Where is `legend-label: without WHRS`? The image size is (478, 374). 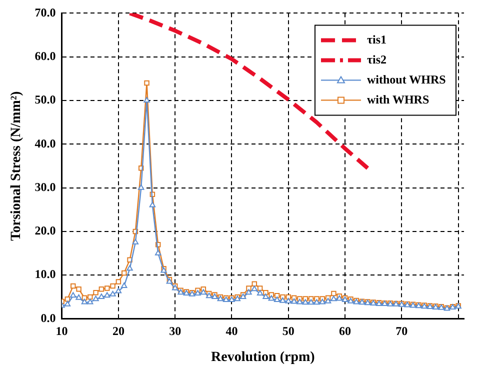
legend-label: without WHRS is located at coordinates (406, 79).